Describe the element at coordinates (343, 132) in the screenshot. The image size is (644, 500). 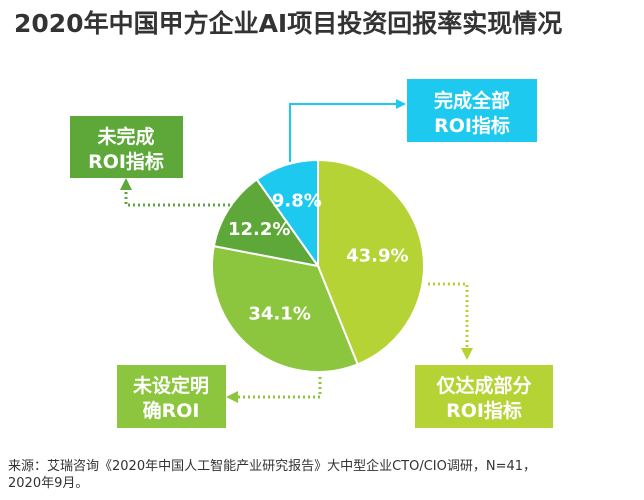
I see `connector-complete` at that location.